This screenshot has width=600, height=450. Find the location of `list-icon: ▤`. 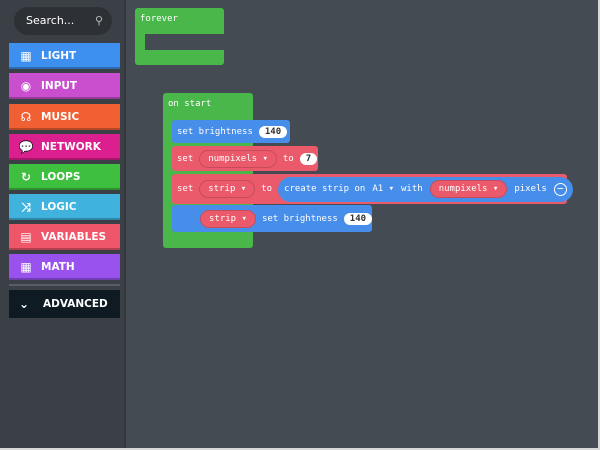

list-icon: ▤ is located at coordinates (26, 237).